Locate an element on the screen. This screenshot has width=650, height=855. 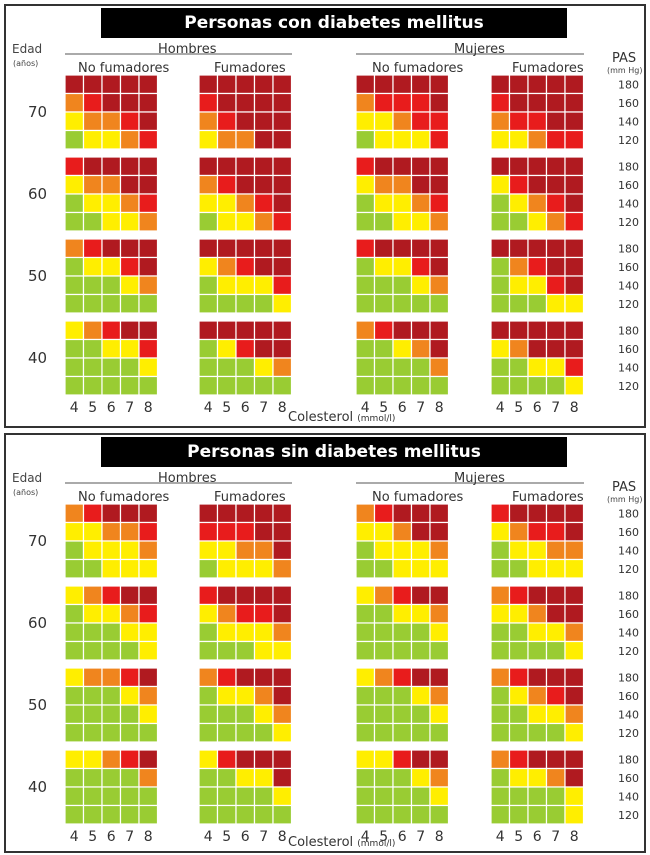
cholesterol-unit: (mmol/l) is located at coordinates (376, 419).